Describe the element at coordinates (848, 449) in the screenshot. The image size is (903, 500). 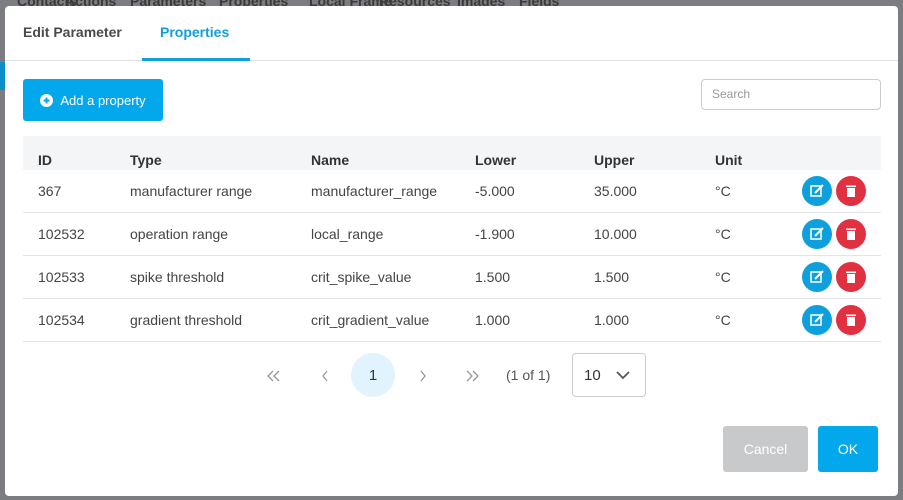
I see `ok-button: OK` at that location.